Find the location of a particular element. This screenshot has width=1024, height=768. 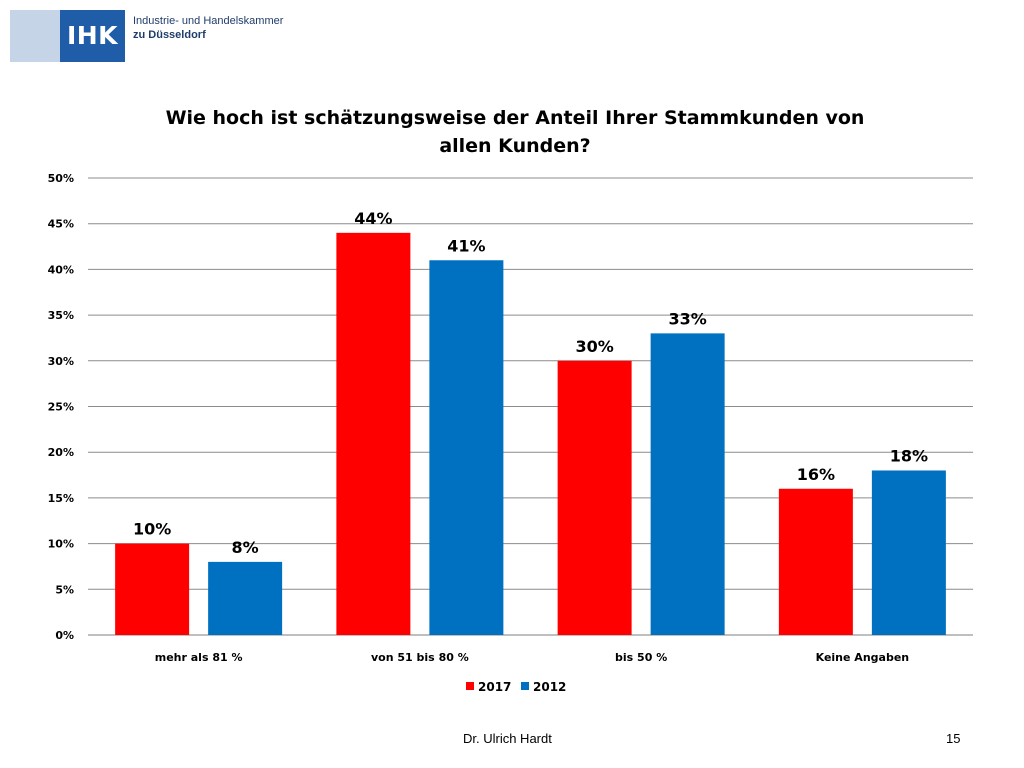

legend-label: 2017 is located at coordinates (494, 687).